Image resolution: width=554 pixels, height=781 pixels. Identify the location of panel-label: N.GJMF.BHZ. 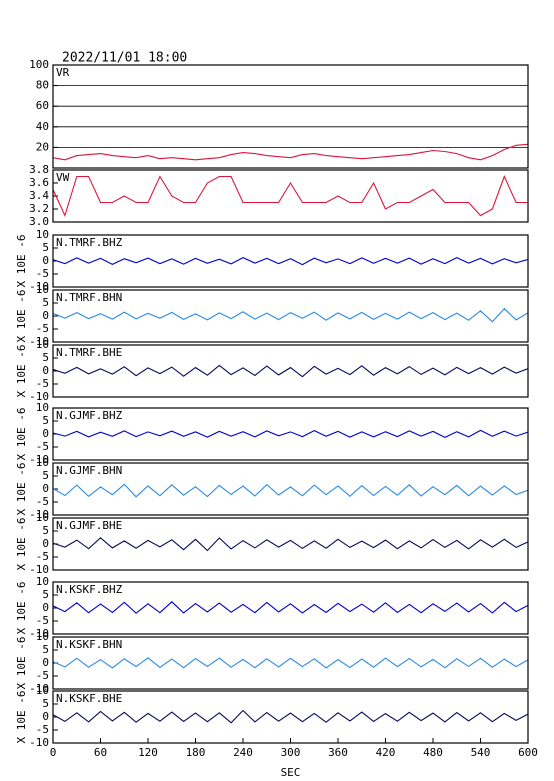
(89, 415).